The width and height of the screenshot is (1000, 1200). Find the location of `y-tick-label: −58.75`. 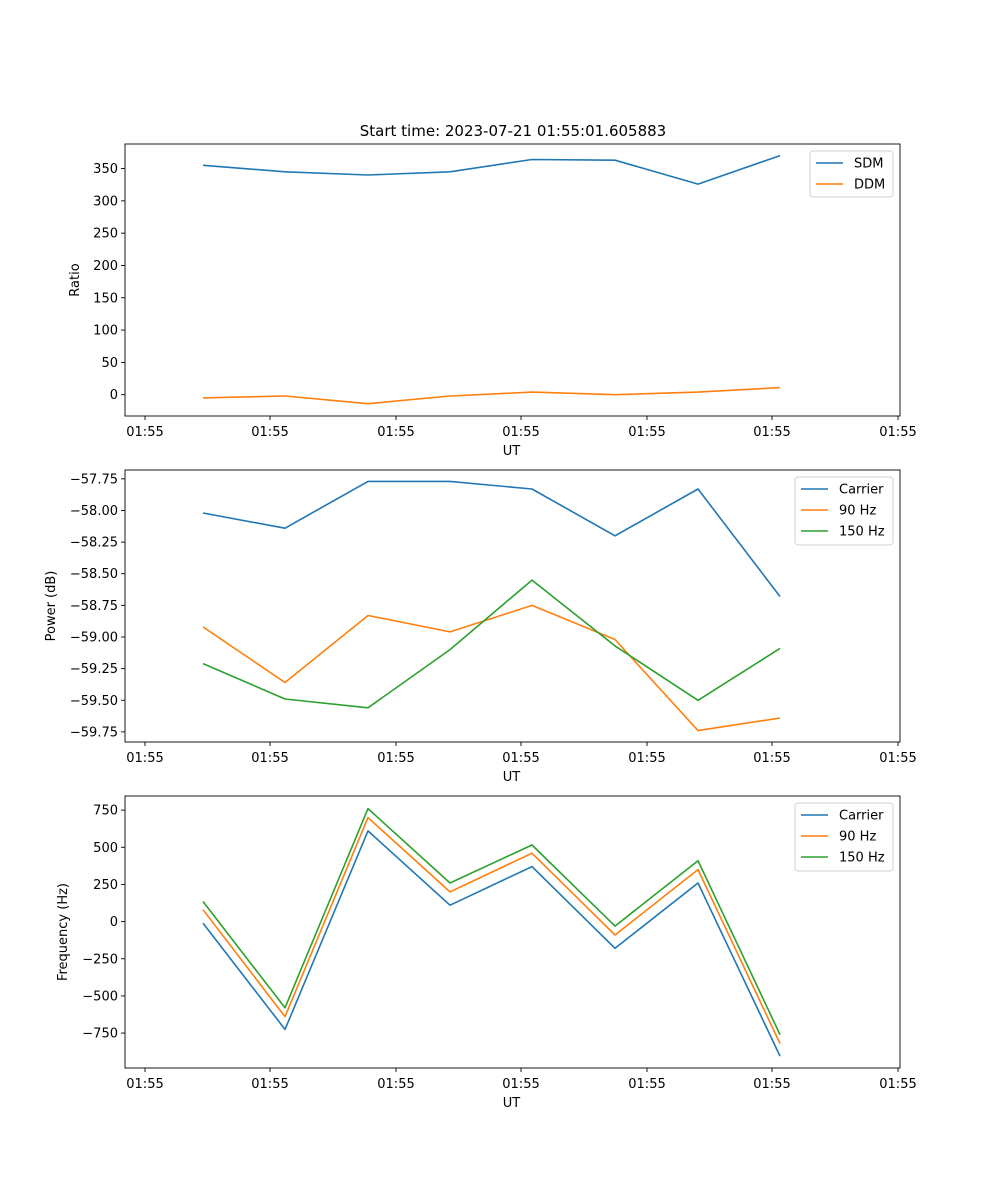

y-tick-label: −58.75 is located at coordinates (94, 606).